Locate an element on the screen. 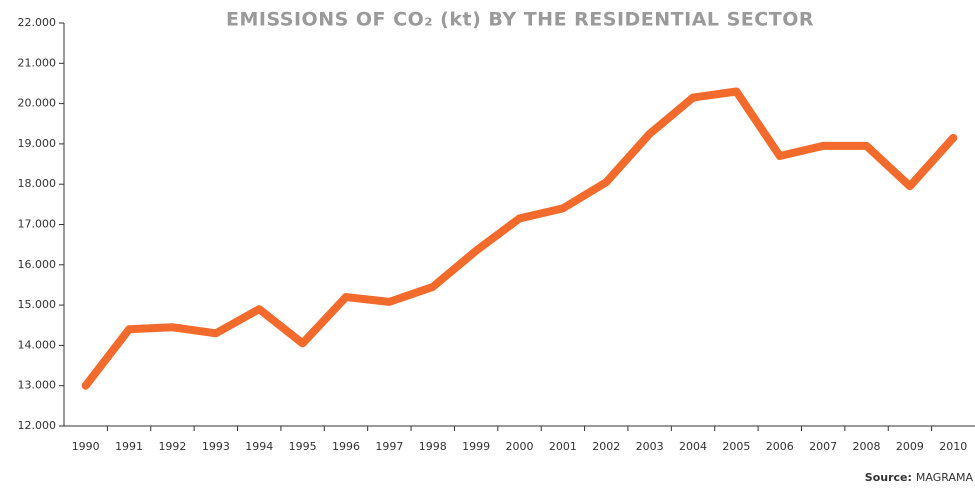 The height and width of the screenshot is (488, 975). x-tick-label: 2006 is located at coordinates (780, 446).